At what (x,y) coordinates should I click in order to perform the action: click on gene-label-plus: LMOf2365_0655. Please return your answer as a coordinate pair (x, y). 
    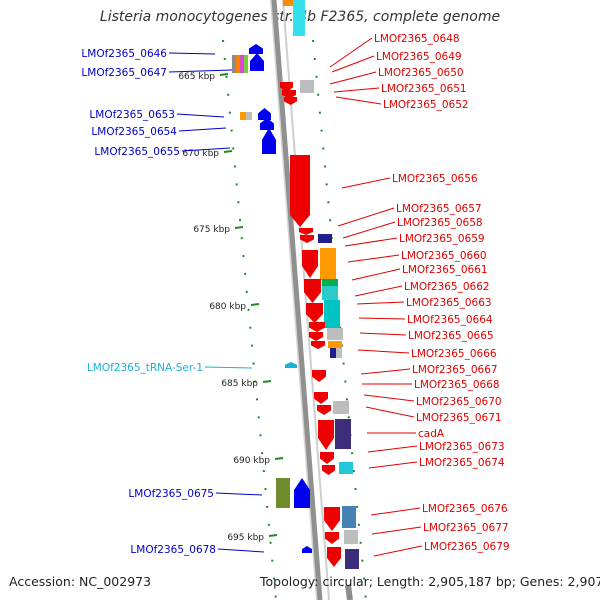
    Looking at the image, I should click on (137, 152).